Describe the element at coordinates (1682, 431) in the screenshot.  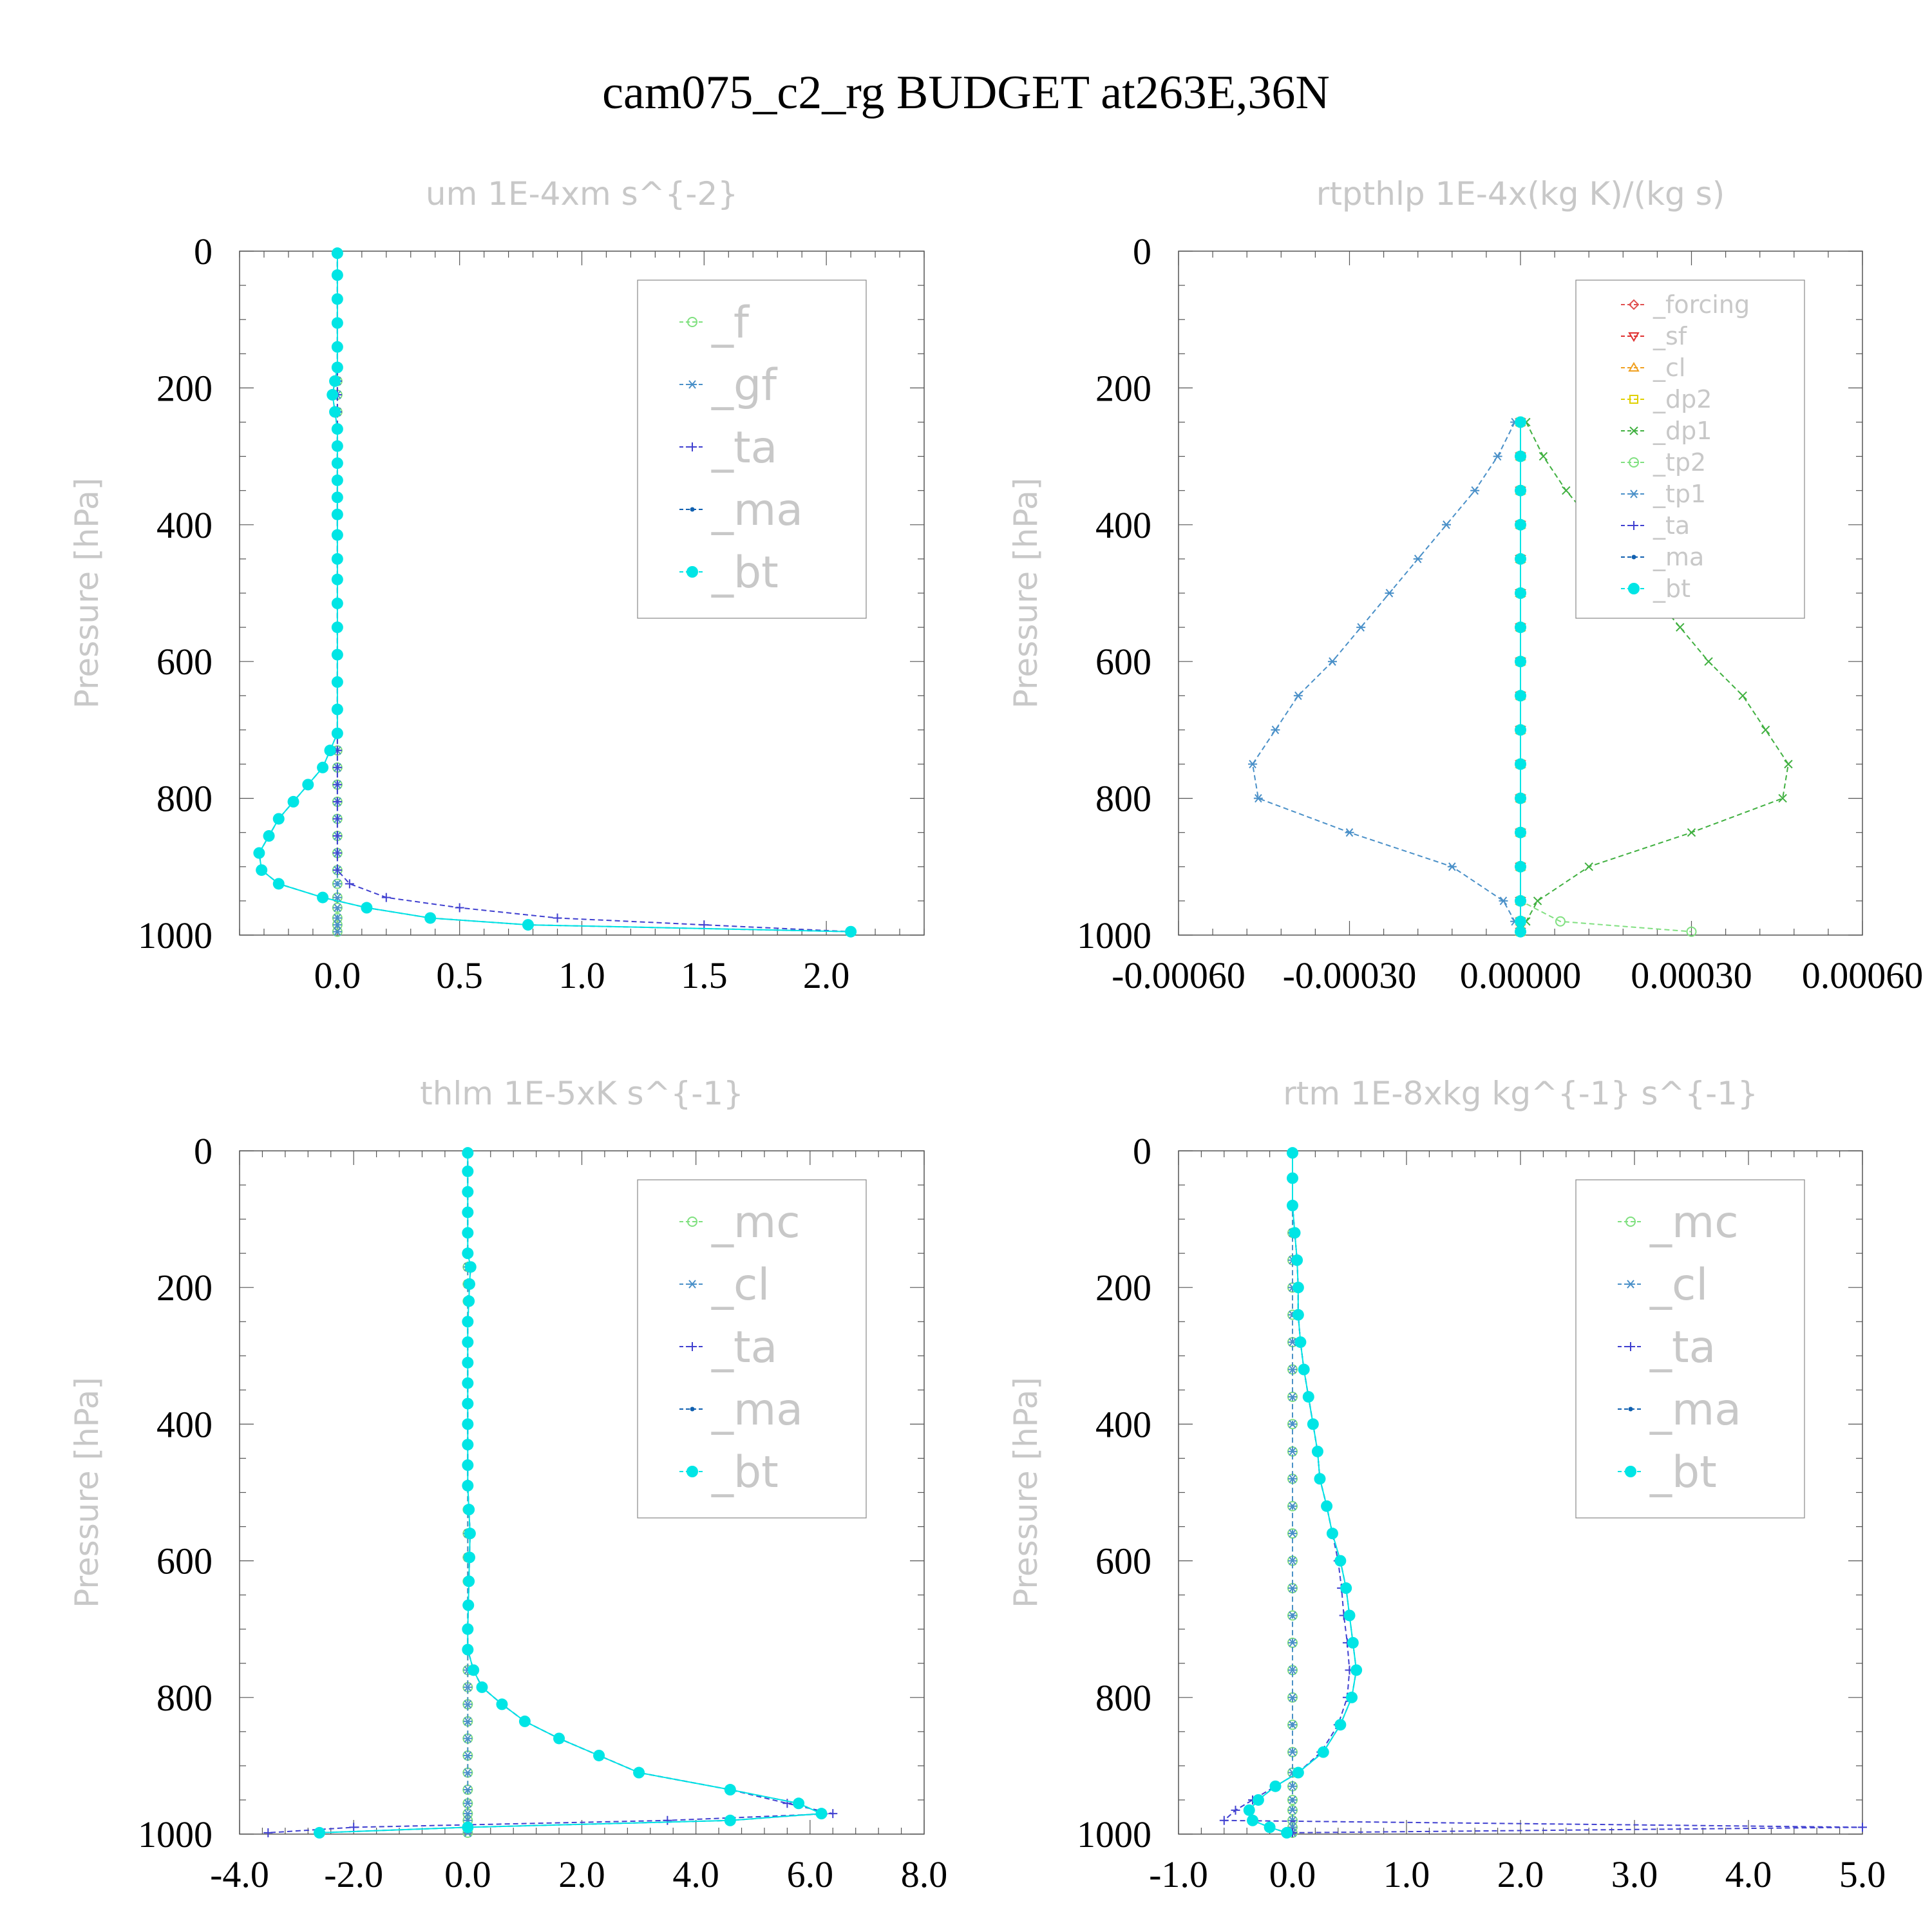
I see `legend-label: _dp1` at that location.